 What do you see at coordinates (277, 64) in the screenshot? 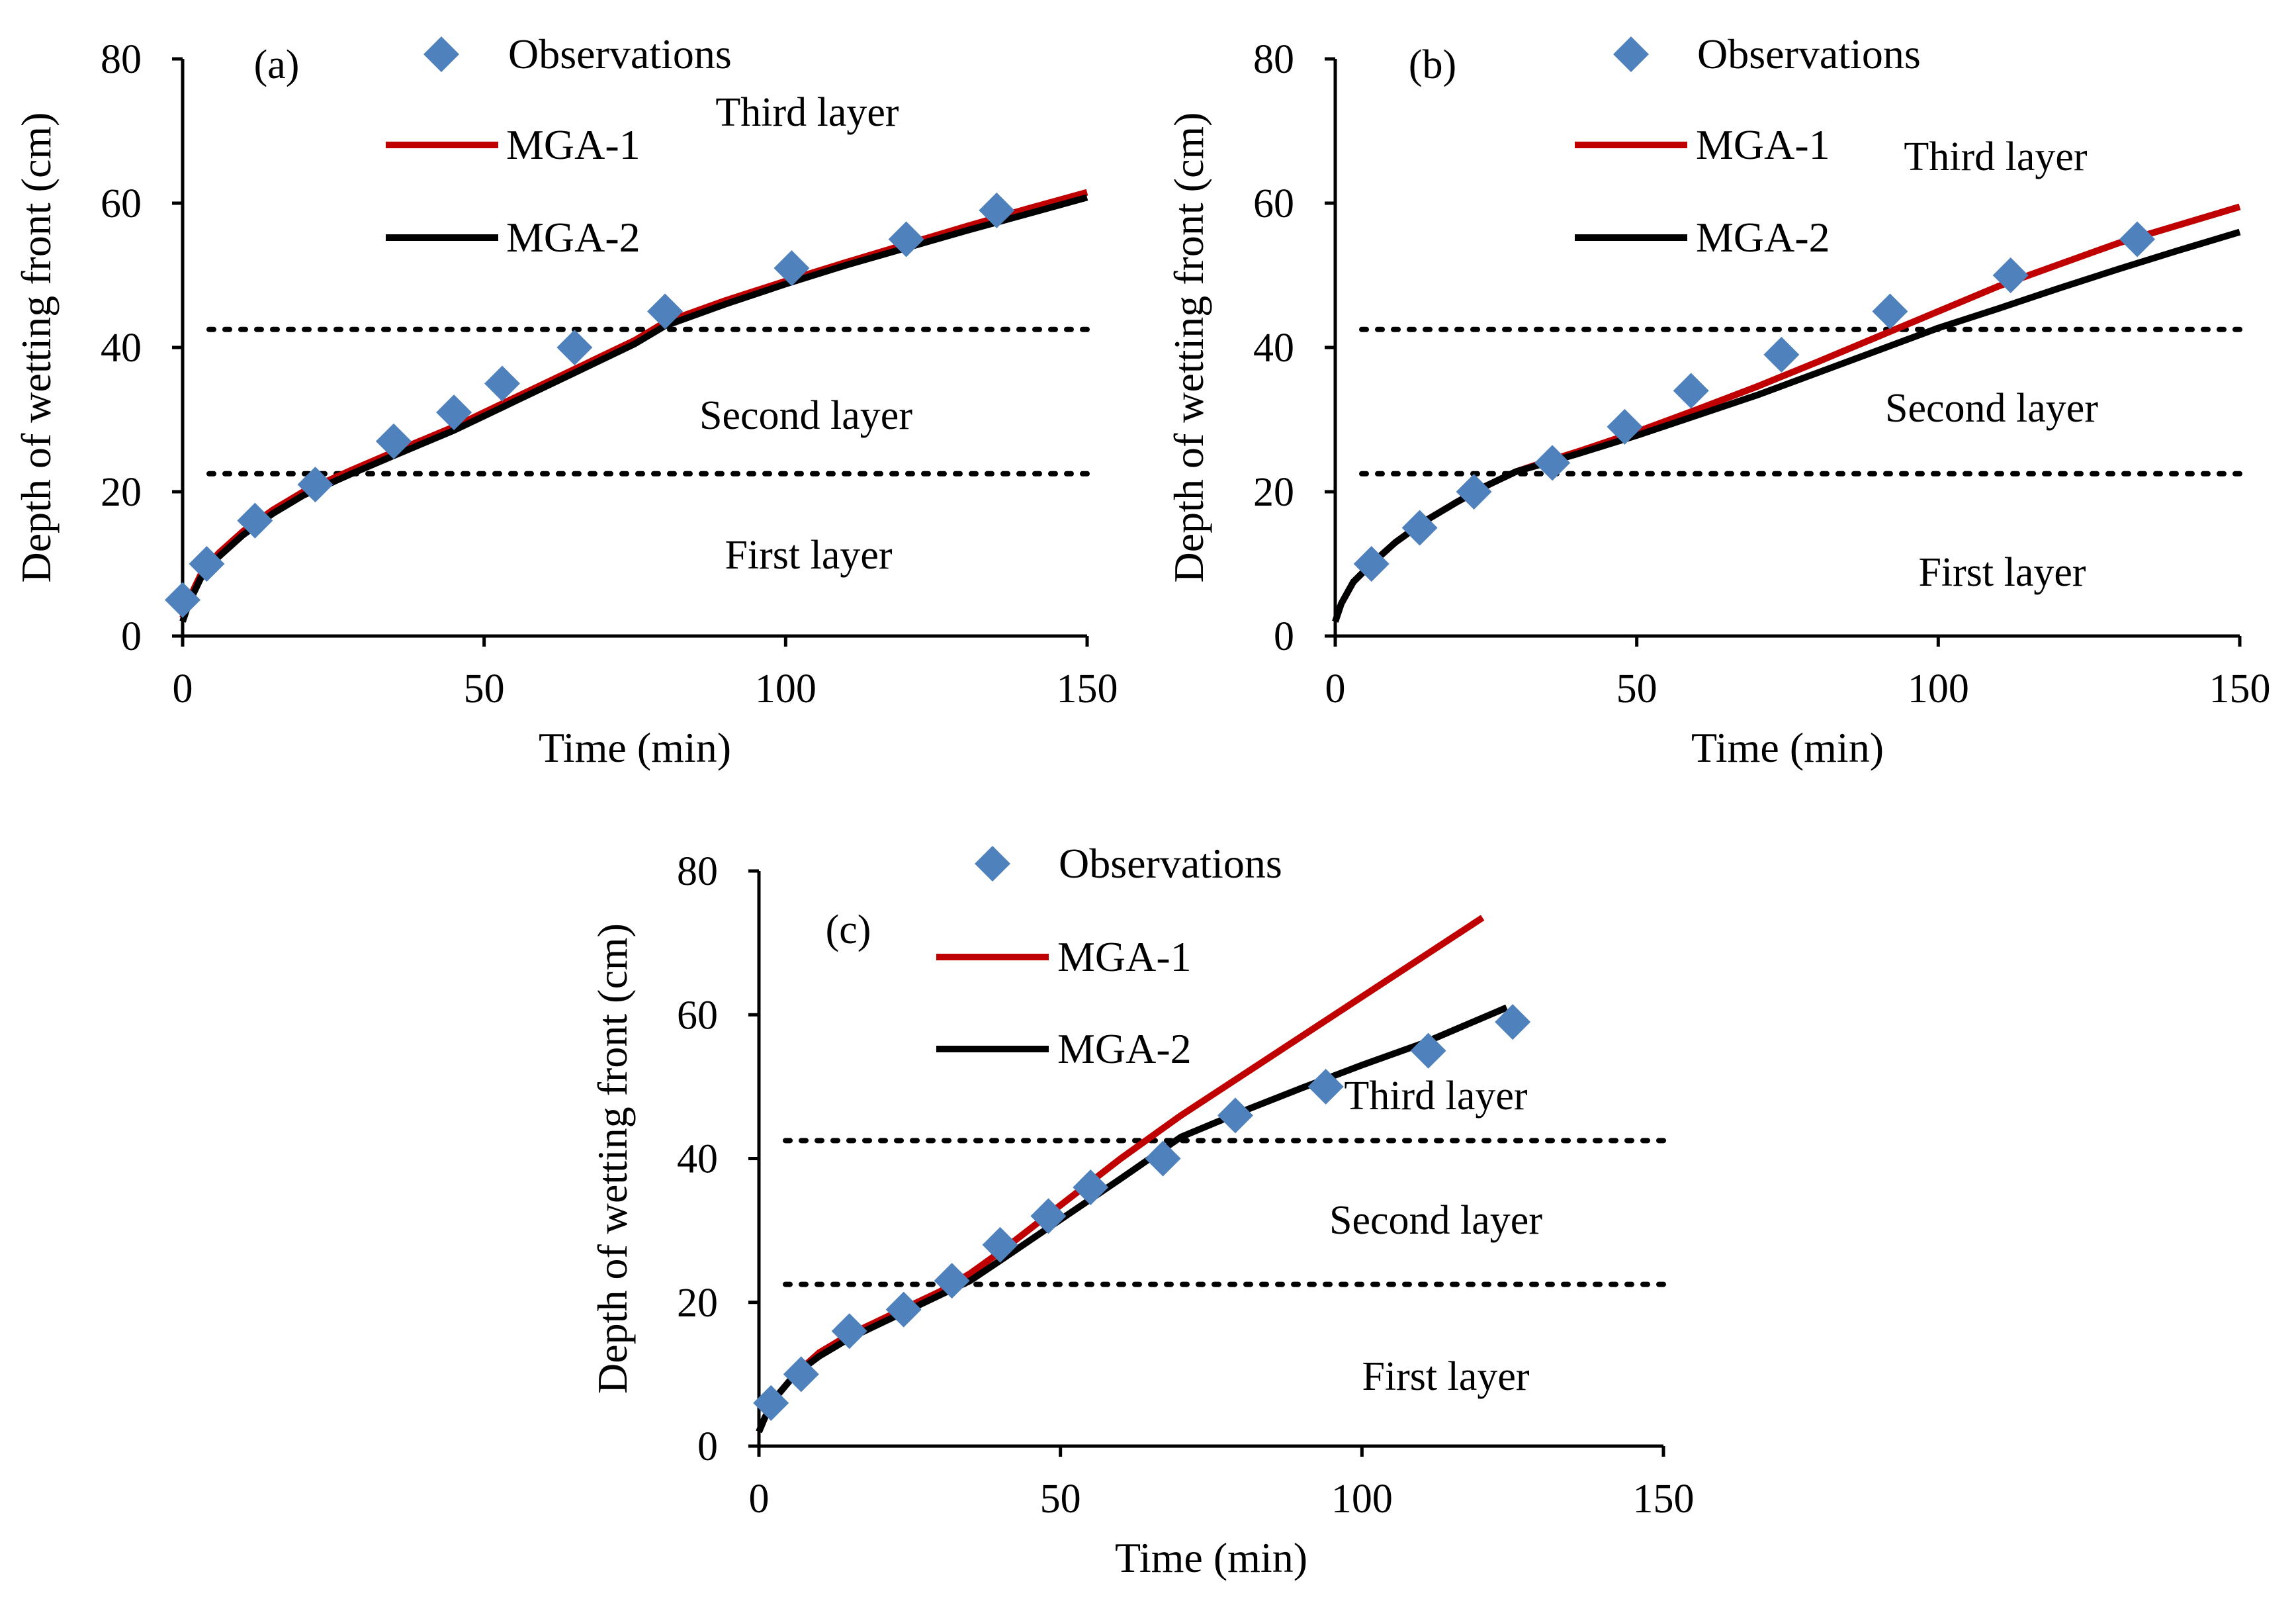
I see `panel-label: (a)` at bounding box center [277, 64].